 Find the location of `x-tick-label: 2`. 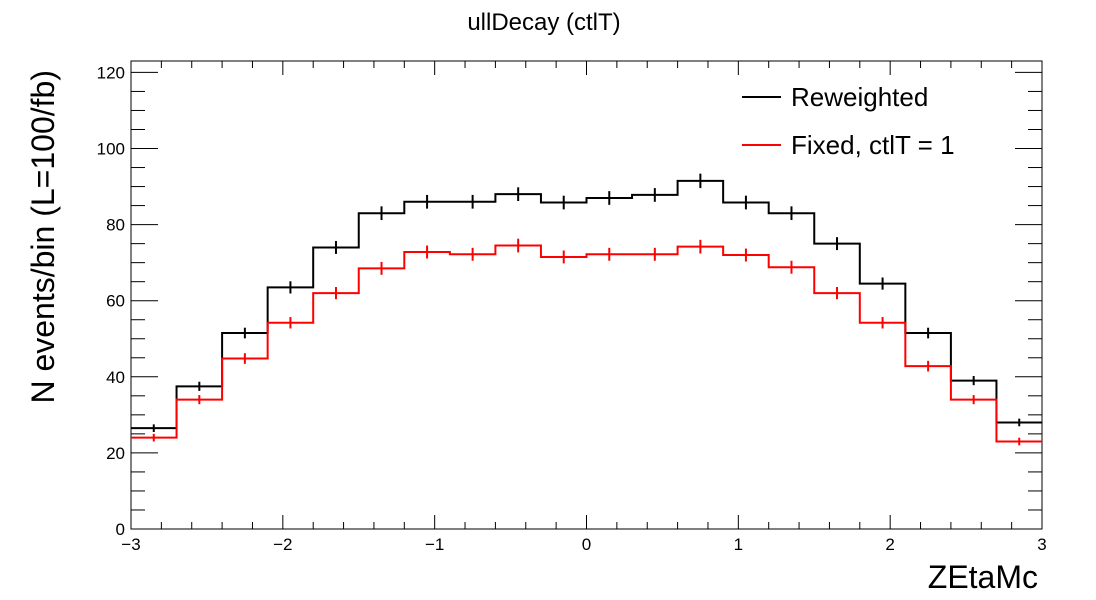

x-tick-label: 2 is located at coordinates (889, 544).